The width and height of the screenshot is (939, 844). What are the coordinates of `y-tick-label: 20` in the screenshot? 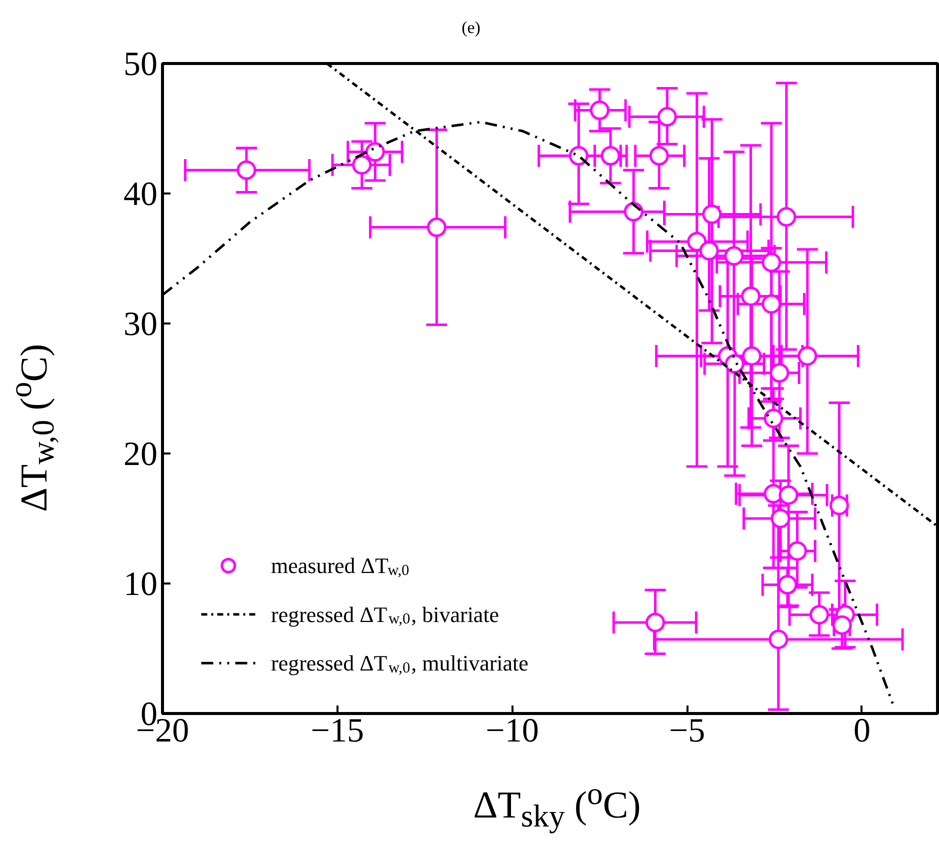 It's located at (141, 454).